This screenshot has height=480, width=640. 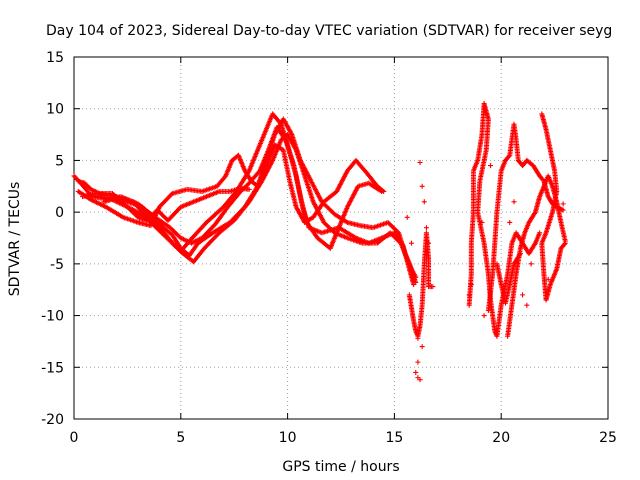 I want to click on x-tick-label: 25, so click(x=608, y=438).